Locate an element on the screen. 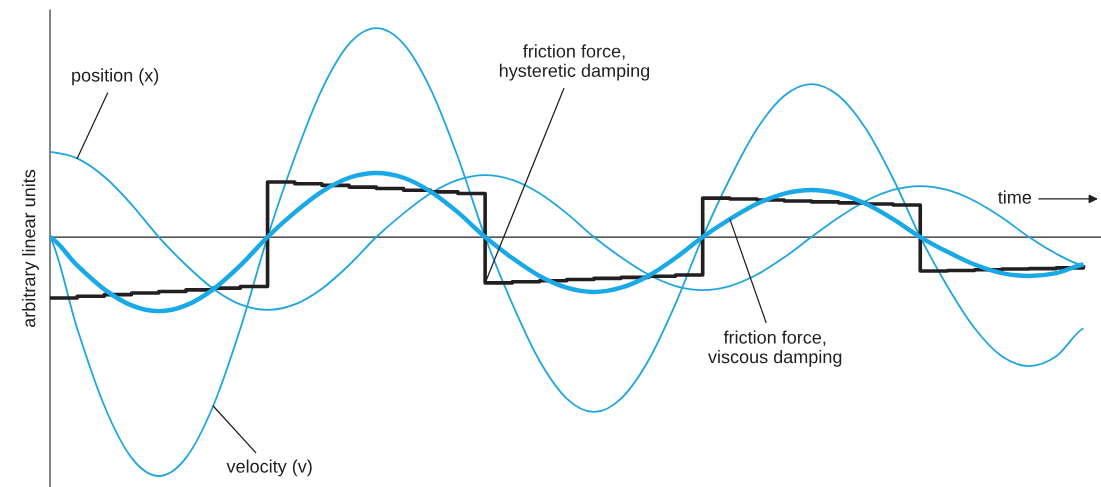 The image size is (1101, 487). text: friction force, hysteretic damping is located at coordinates (574, 62).